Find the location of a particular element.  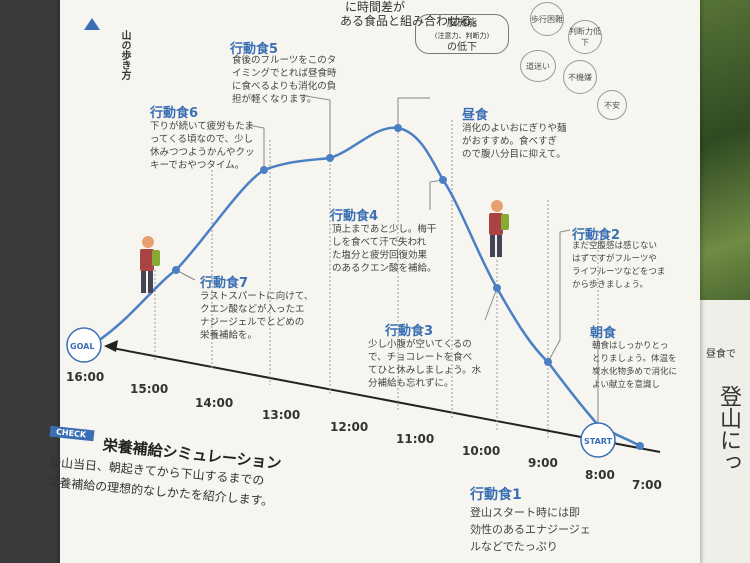

start-marker is located at coordinates (598, 440).